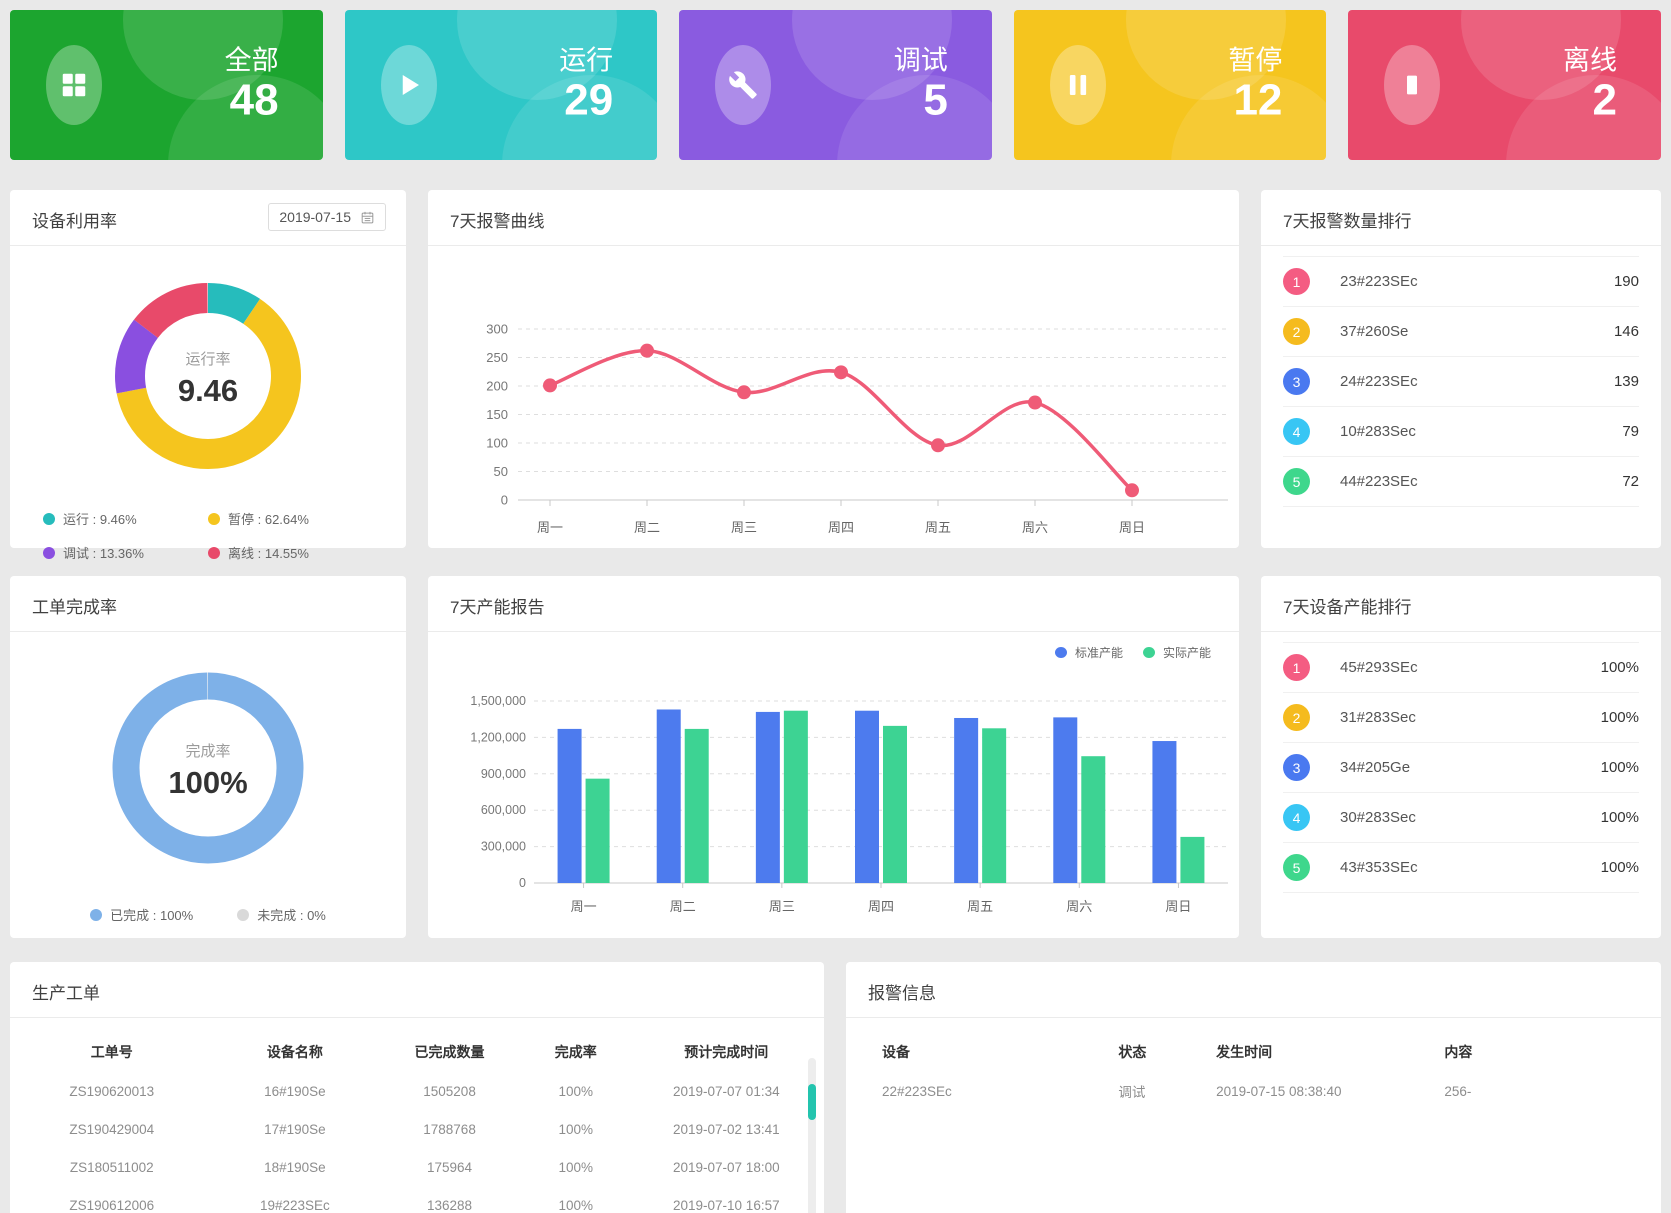 The width and height of the screenshot is (1671, 1213). What do you see at coordinates (112, 1091) in the screenshot?
I see `table-cell: ZS190620013` at bounding box center [112, 1091].